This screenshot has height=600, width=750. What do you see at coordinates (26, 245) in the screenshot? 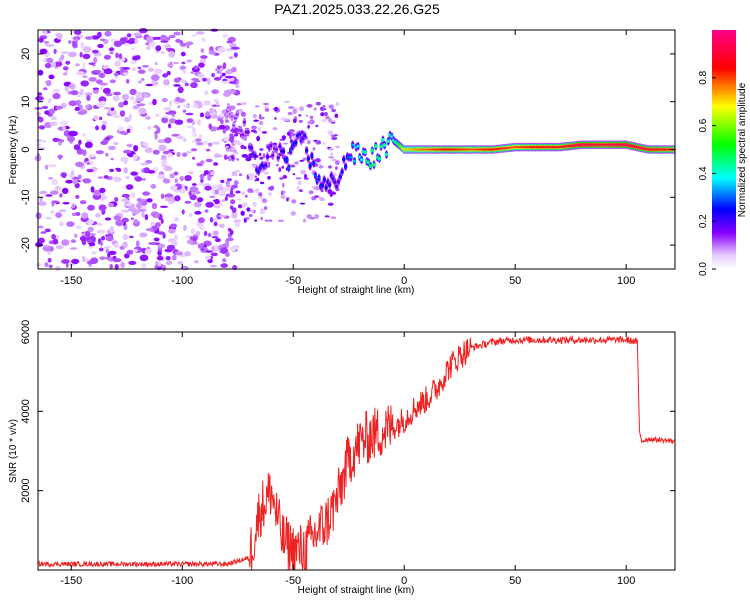
I see `y-tick-label: -20` at bounding box center [26, 245].